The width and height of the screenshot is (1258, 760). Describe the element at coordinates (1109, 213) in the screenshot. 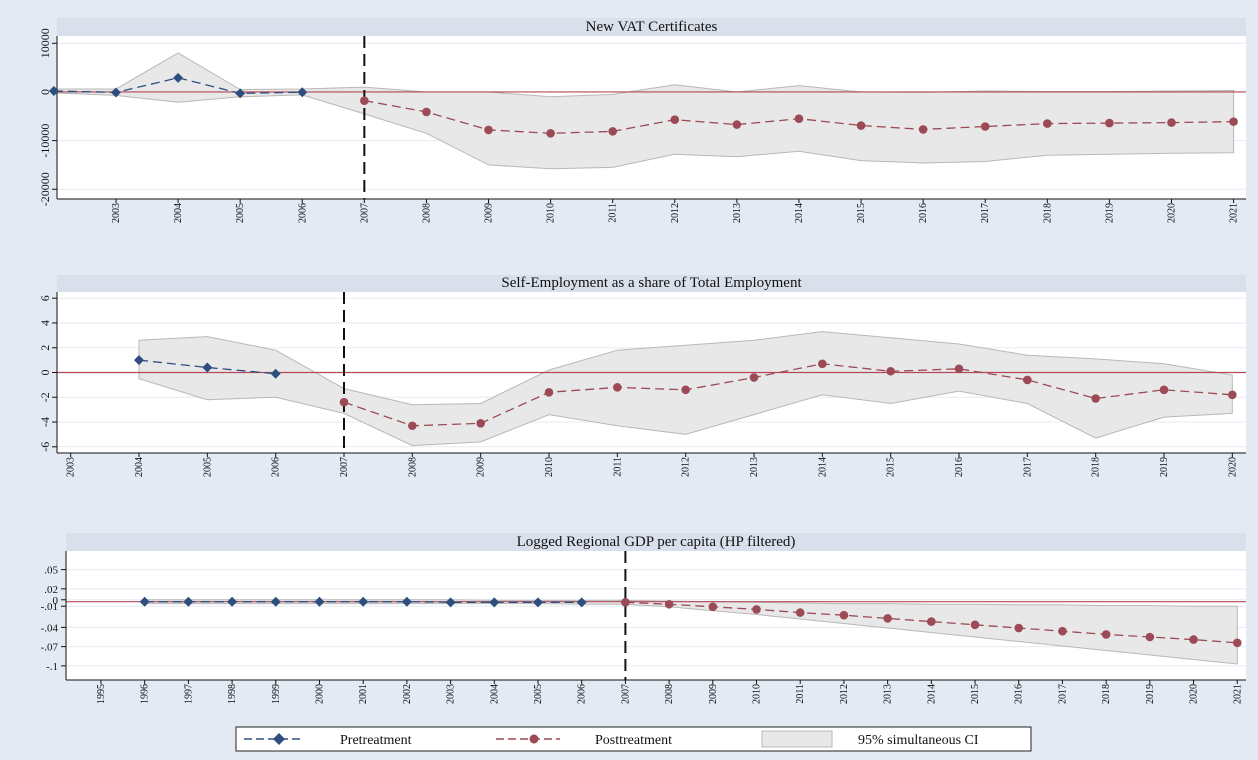

I see `x-tick-label: 2019` at that location.